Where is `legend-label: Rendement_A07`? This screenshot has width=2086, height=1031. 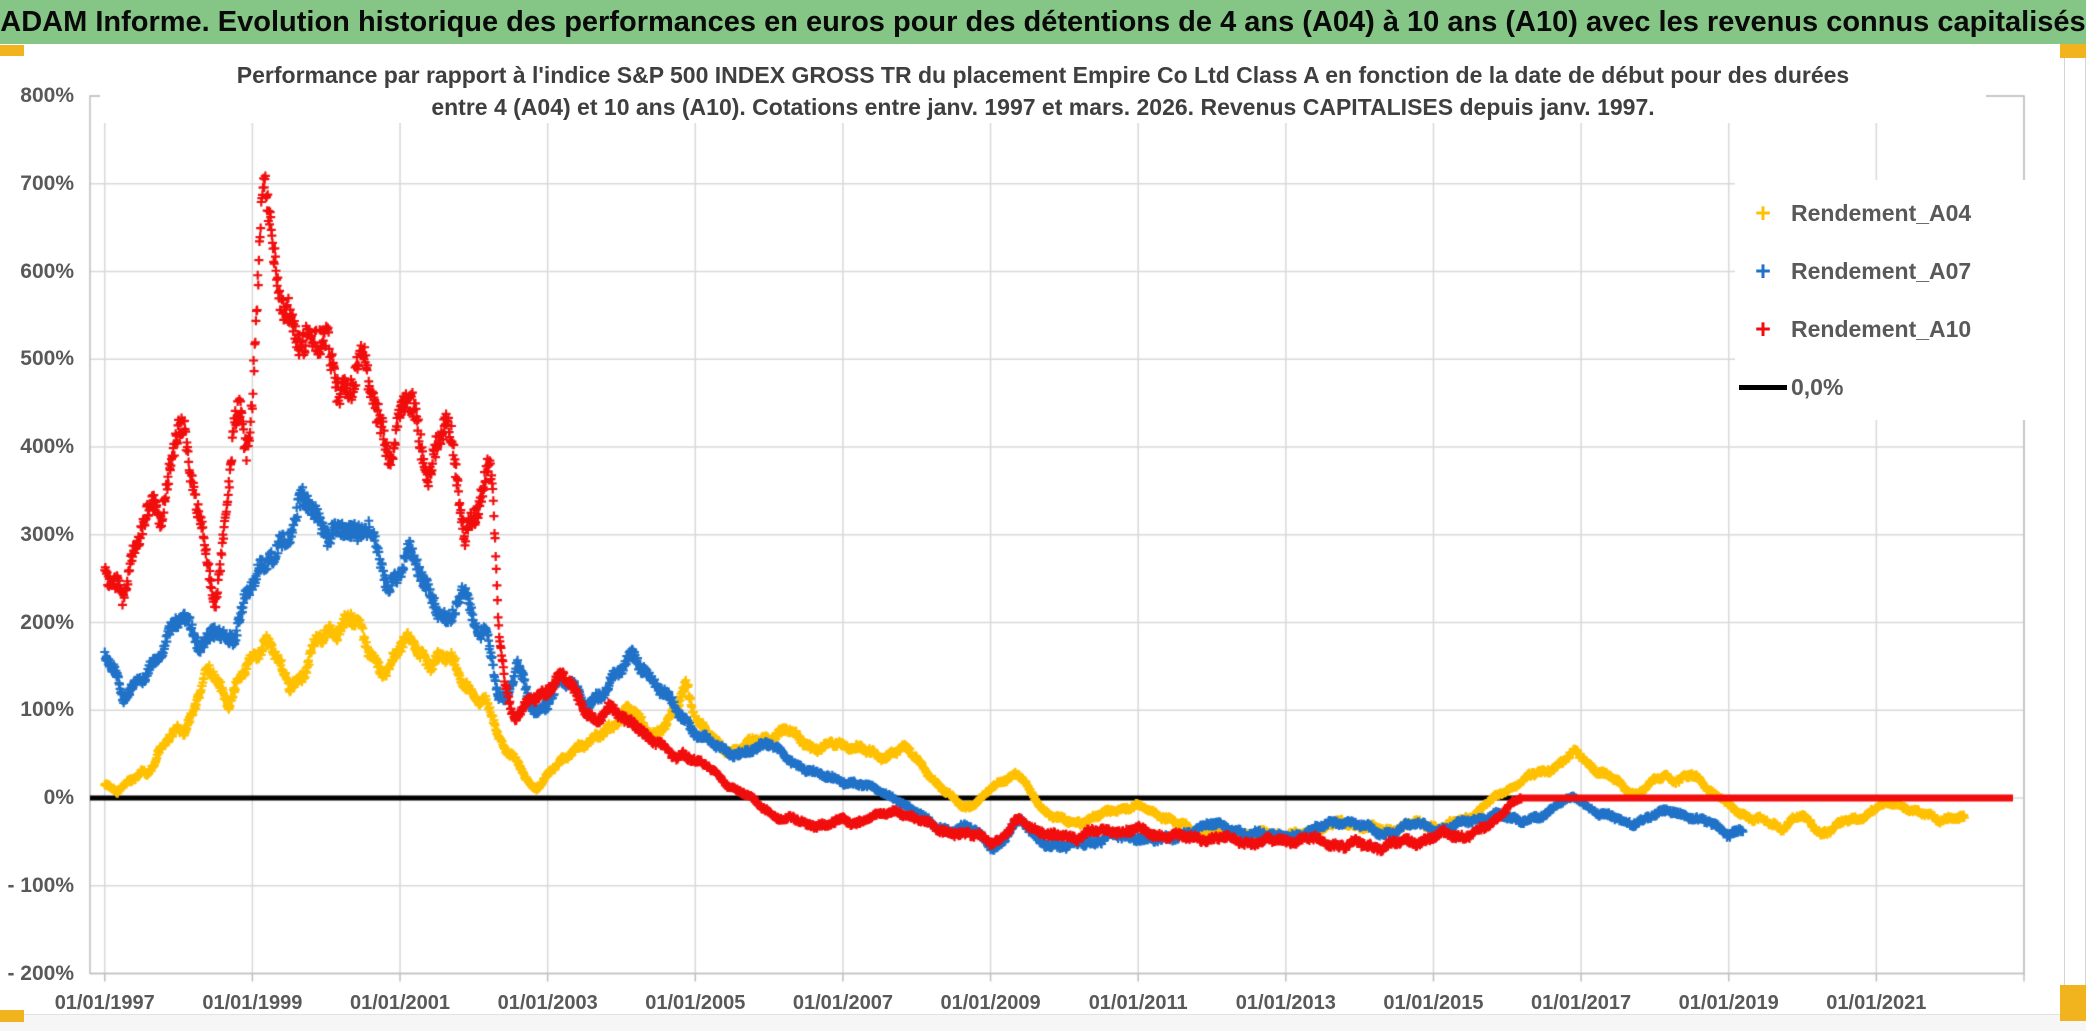 legend-label: Rendement_A07 is located at coordinates (1881, 270).